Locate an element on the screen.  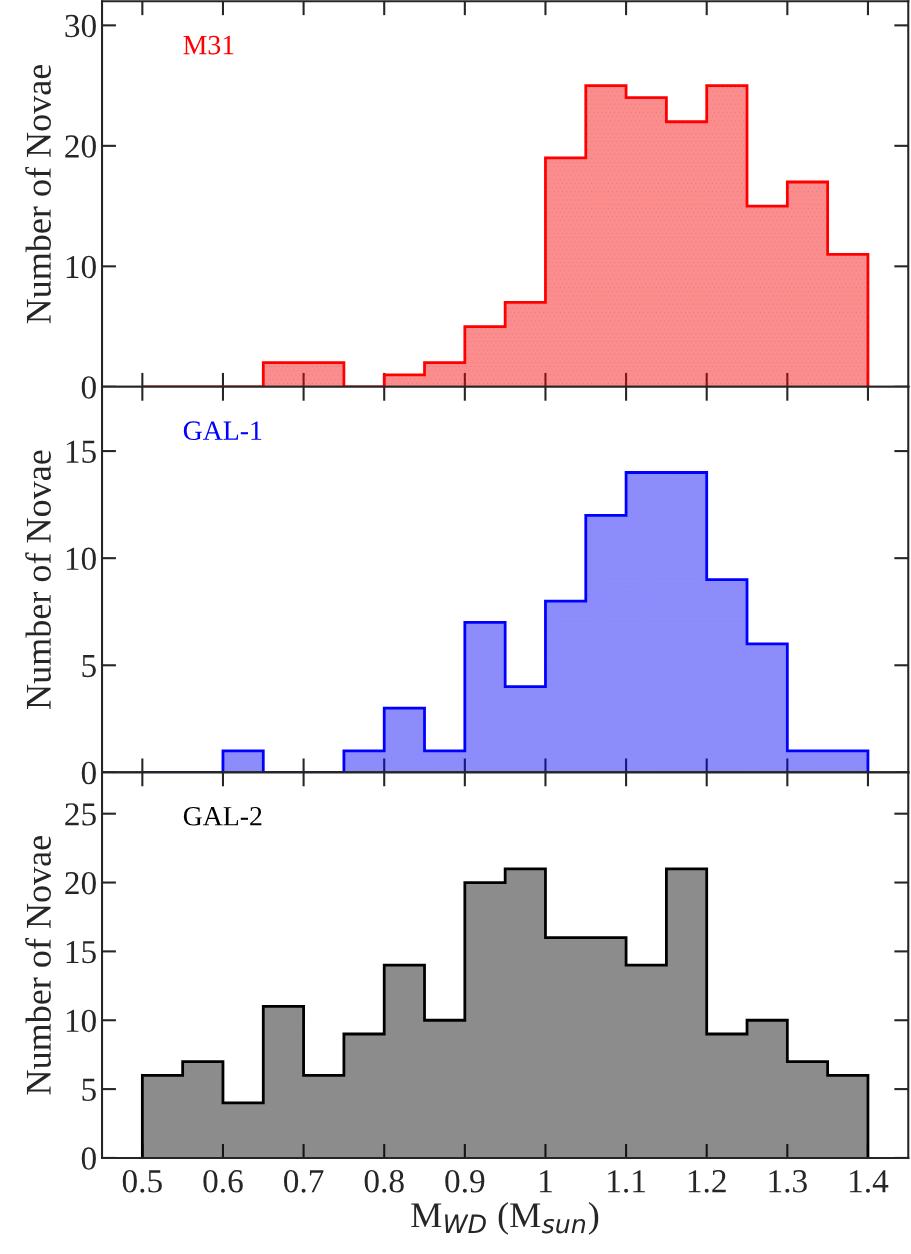
y-tick-label: 25 is located at coordinates (80, 814).